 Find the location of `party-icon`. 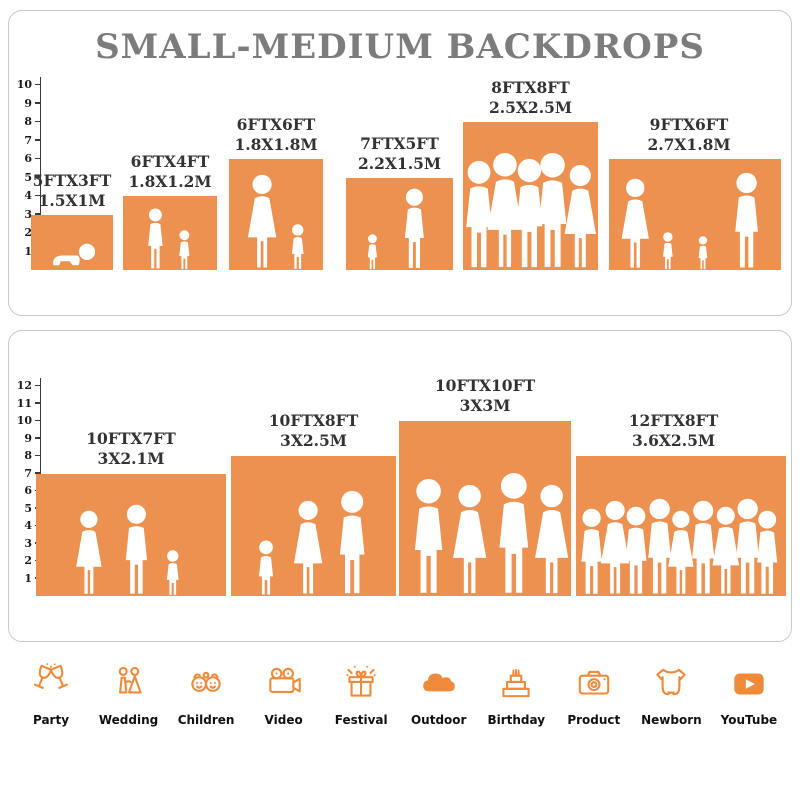

party-icon is located at coordinates (51, 676).